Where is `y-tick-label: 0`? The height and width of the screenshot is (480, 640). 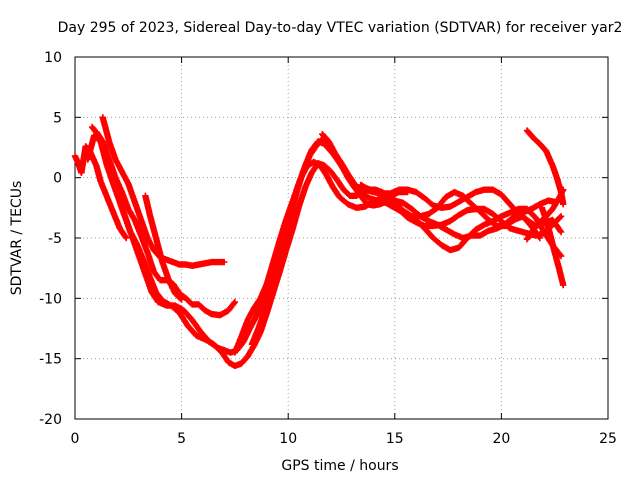
y-tick-label: 0 is located at coordinates (57, 179).